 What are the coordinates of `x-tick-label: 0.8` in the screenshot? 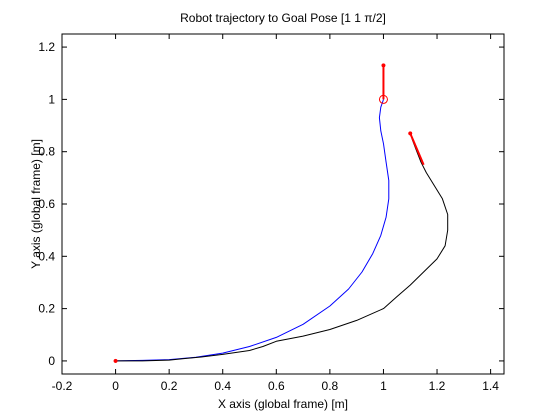 It's located at (330, 386).